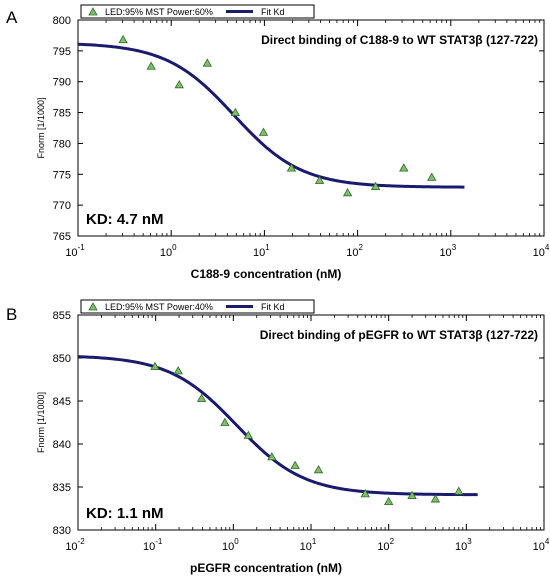 The width and height of the screenshot is (550, 576). Describe the element at coordinates (547, 541) in the screenshot. I see `x-tick-exponent-b: 4` at that location.